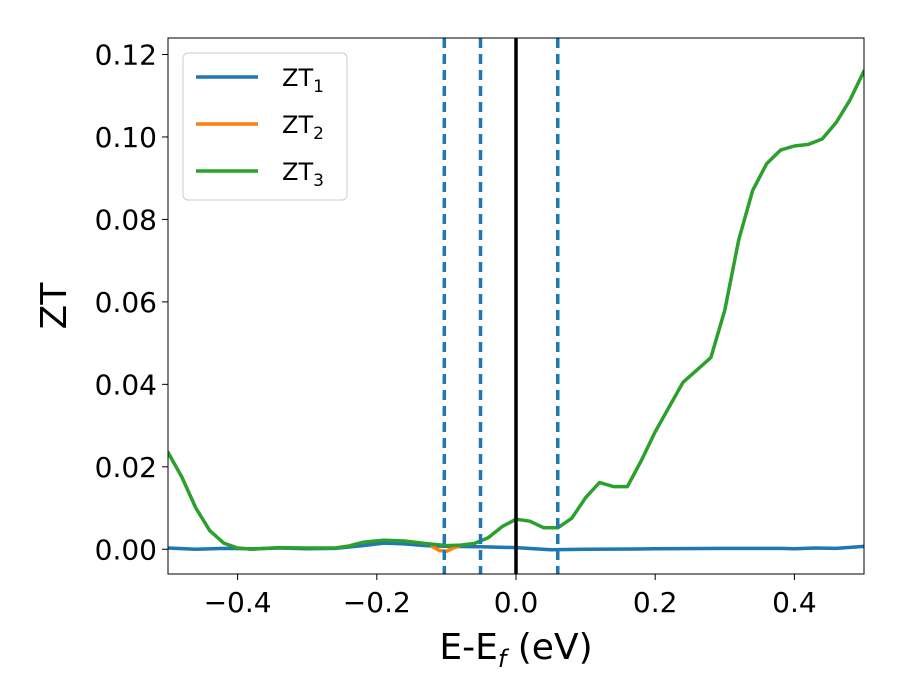  I want to click on y-tick-label: 0.12, so click(126, 54).